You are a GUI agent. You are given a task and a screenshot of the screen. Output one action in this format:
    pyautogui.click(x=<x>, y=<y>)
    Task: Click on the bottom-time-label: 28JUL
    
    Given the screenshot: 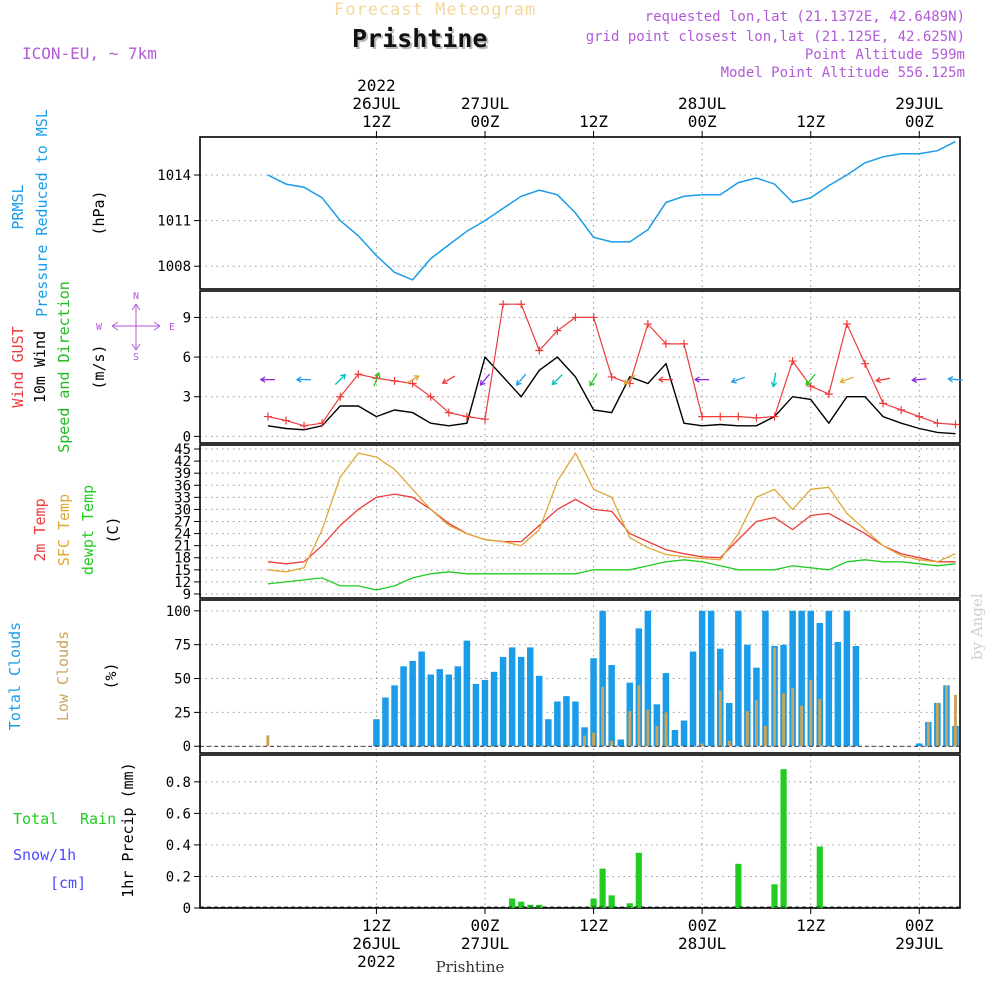 What is the action you would take?
    pyautogui.click(x=702, y=943)
    